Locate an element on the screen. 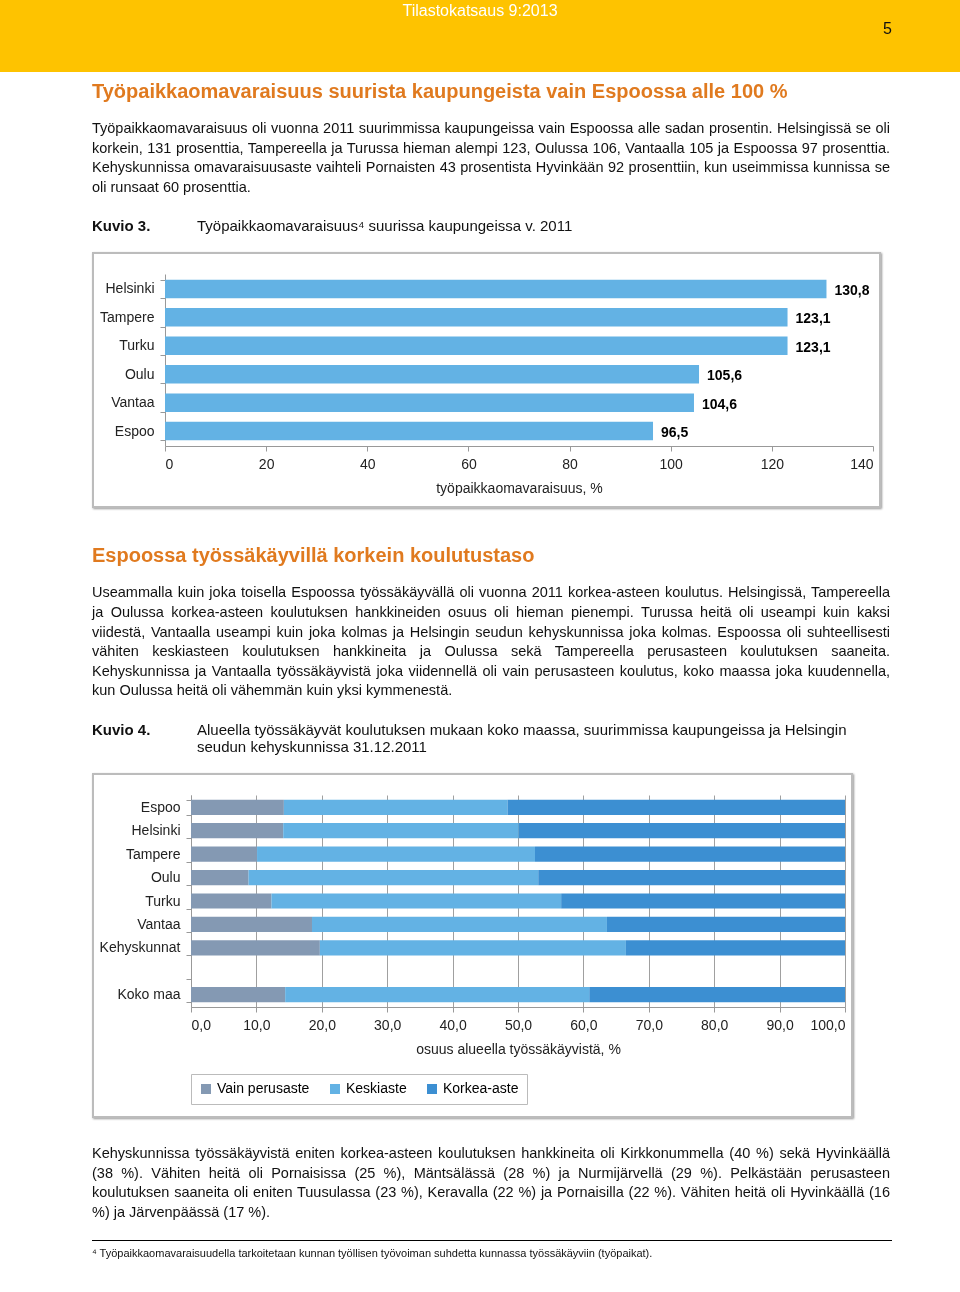 The height and width of the screenshot is (1292, 960). x-tick-label: 10,0 is located at coordinates (257, 1024).